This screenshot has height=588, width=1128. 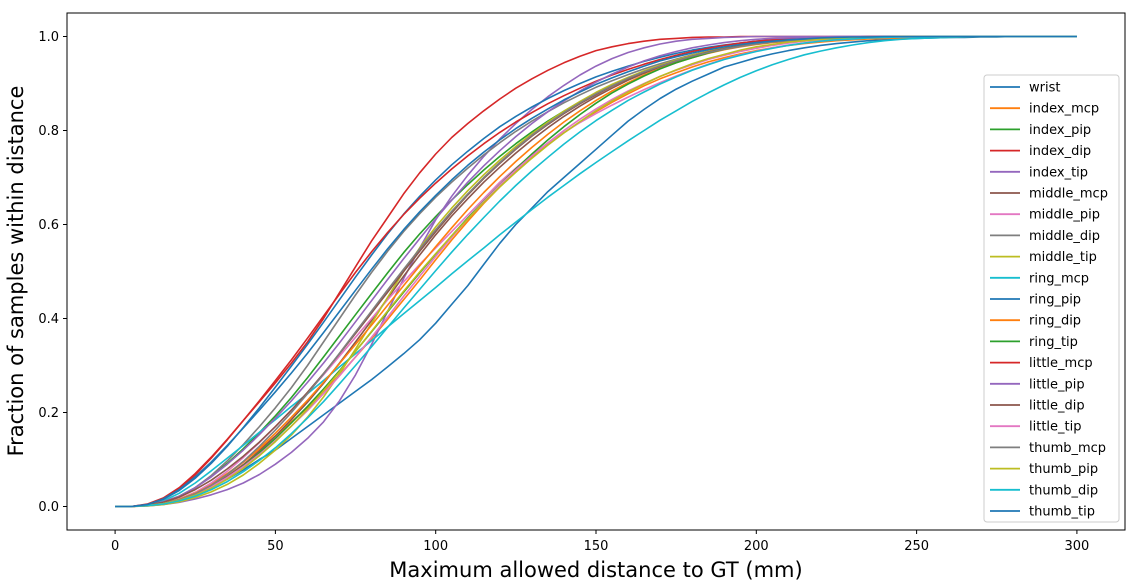 I want to click on y-axis-label: Fraction of samples within distance, so click(x=16, y=271).